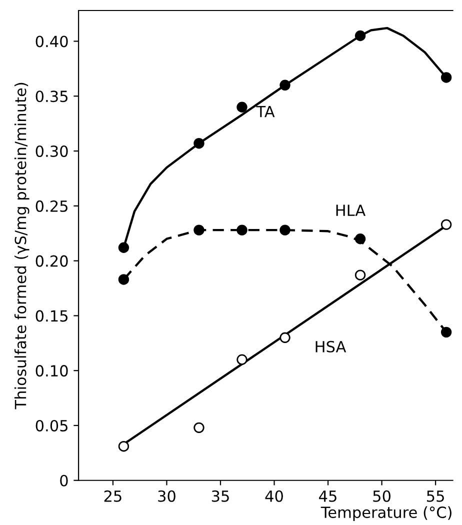 The width and height of the screenshot is (462, 525). Describe the element at coordinates (435, 496) in the screenshot. I see `x-tick-label: 55` at that location.